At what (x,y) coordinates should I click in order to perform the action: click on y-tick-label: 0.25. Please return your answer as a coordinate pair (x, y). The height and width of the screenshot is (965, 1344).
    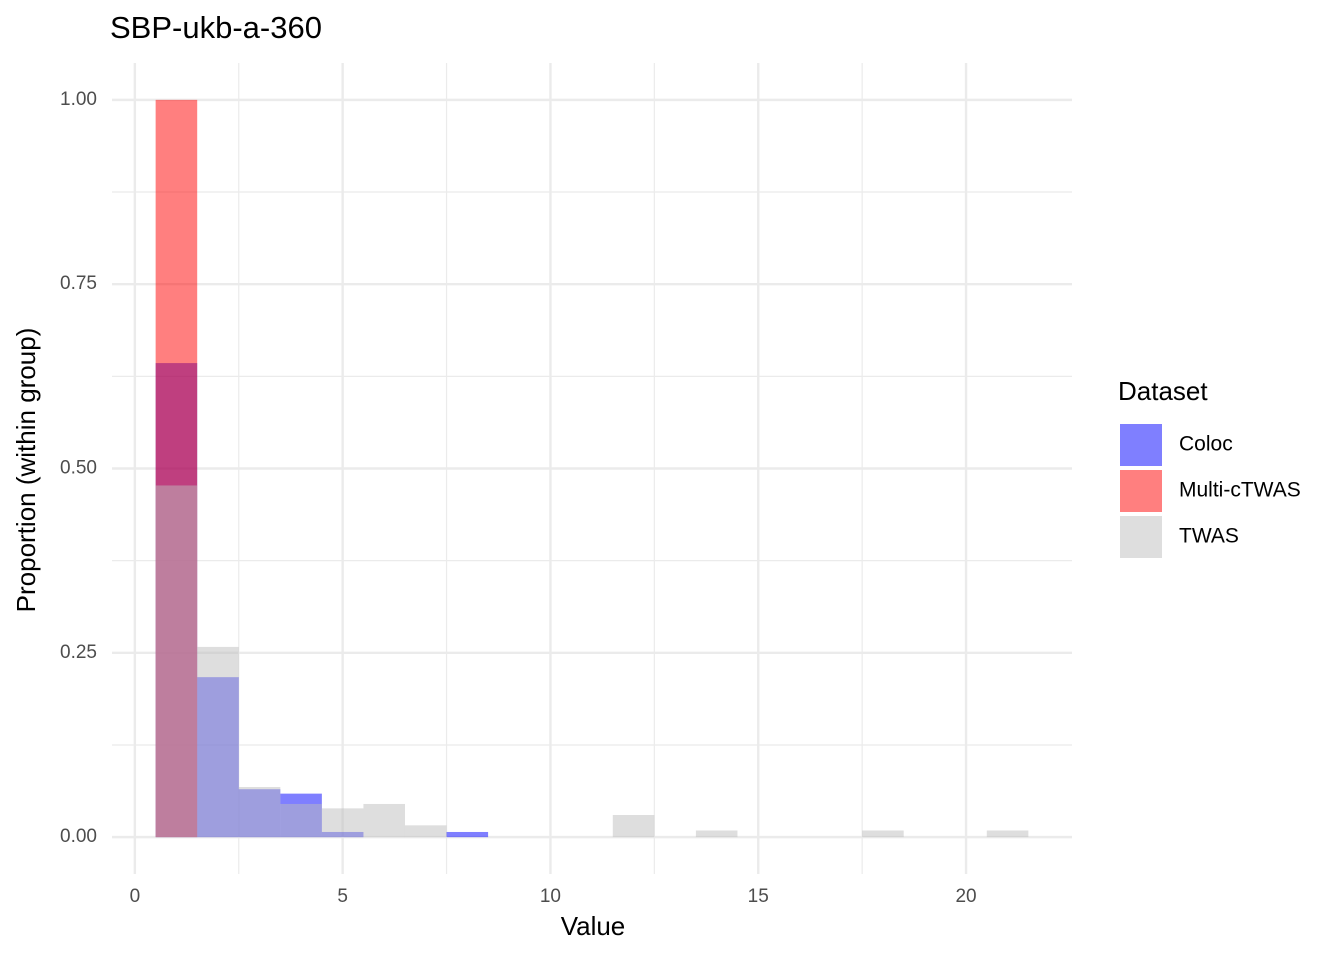
    Looking at the image, I should click on (78, 652).